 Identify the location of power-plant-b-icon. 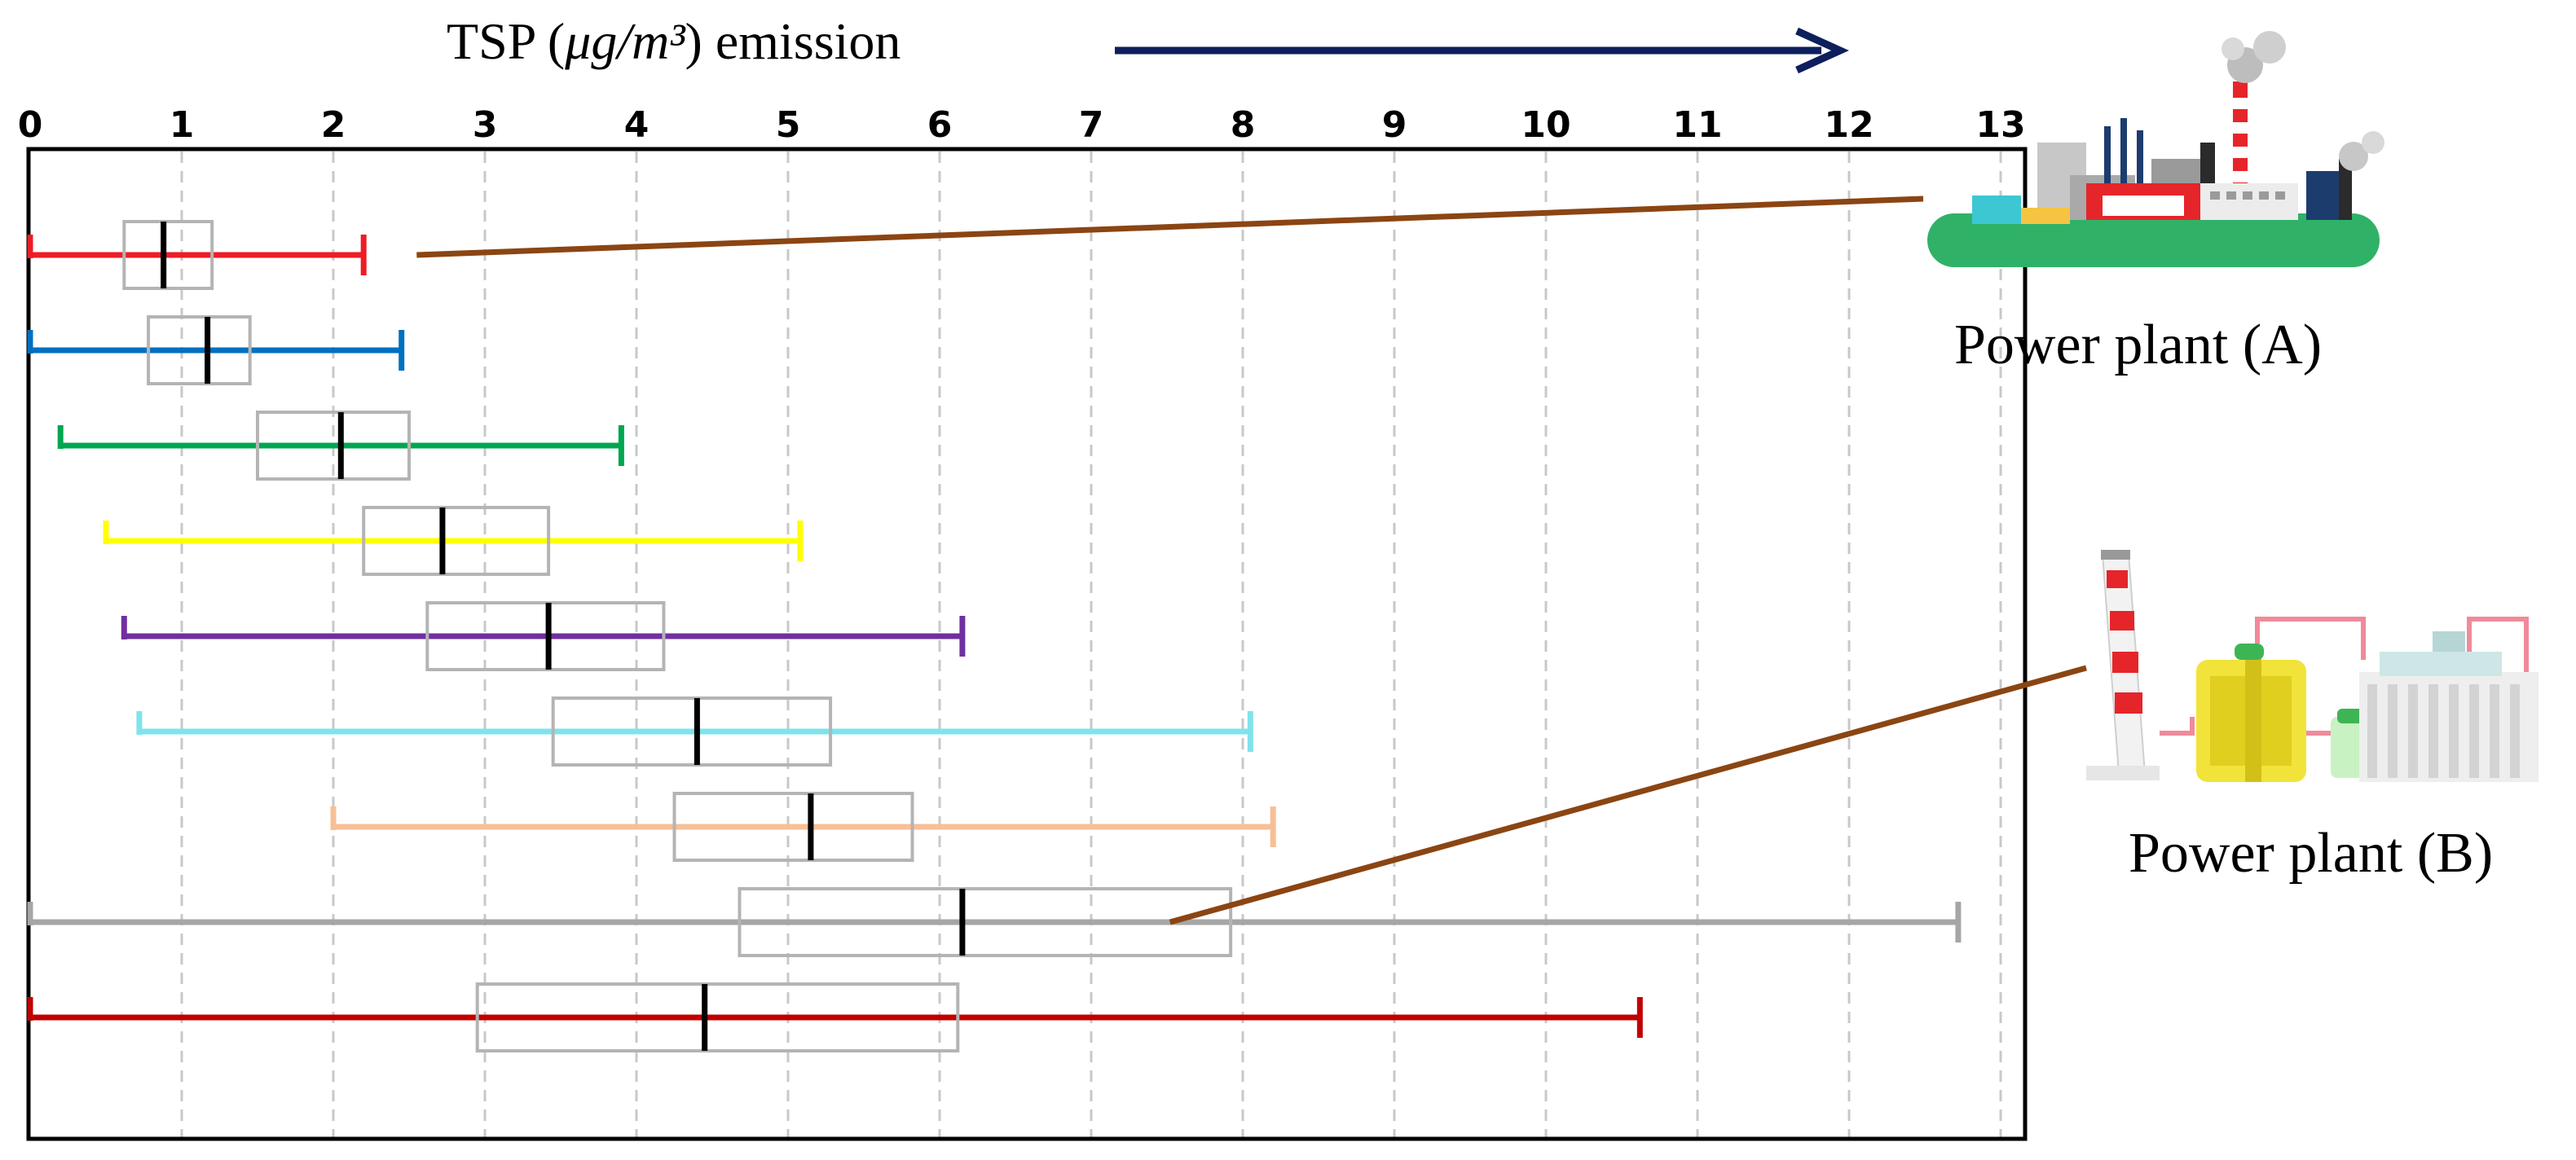
(2312, 666).